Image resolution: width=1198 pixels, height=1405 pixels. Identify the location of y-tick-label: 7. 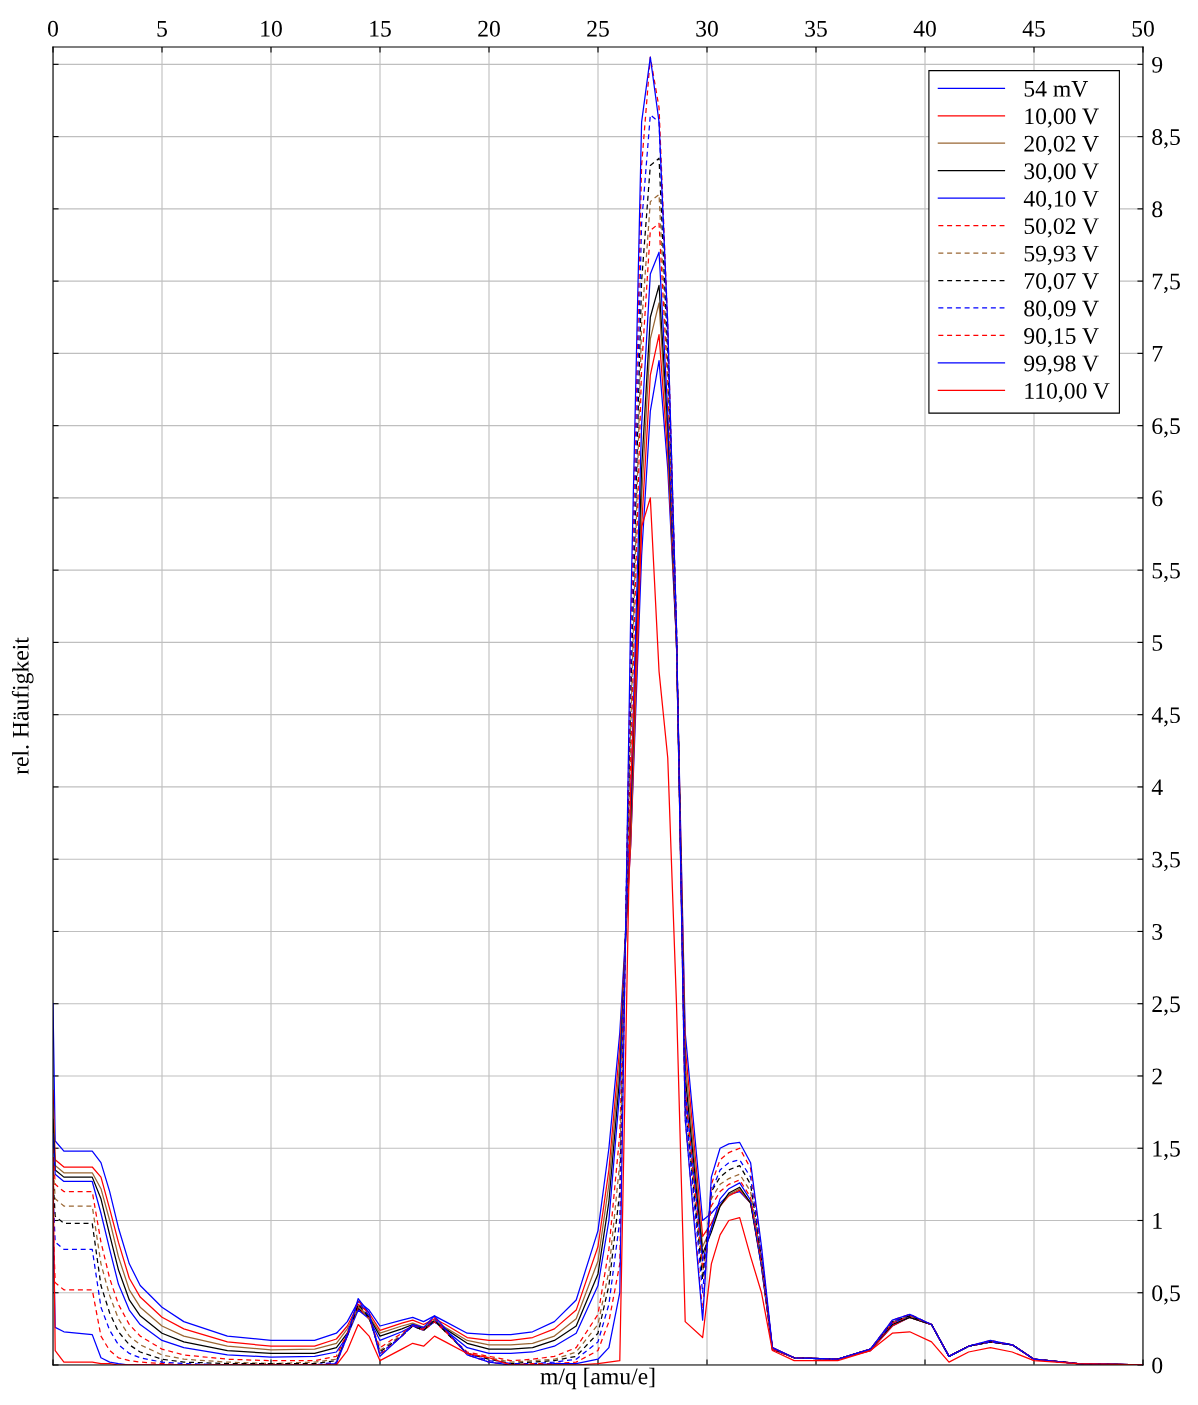
(1157, 354).